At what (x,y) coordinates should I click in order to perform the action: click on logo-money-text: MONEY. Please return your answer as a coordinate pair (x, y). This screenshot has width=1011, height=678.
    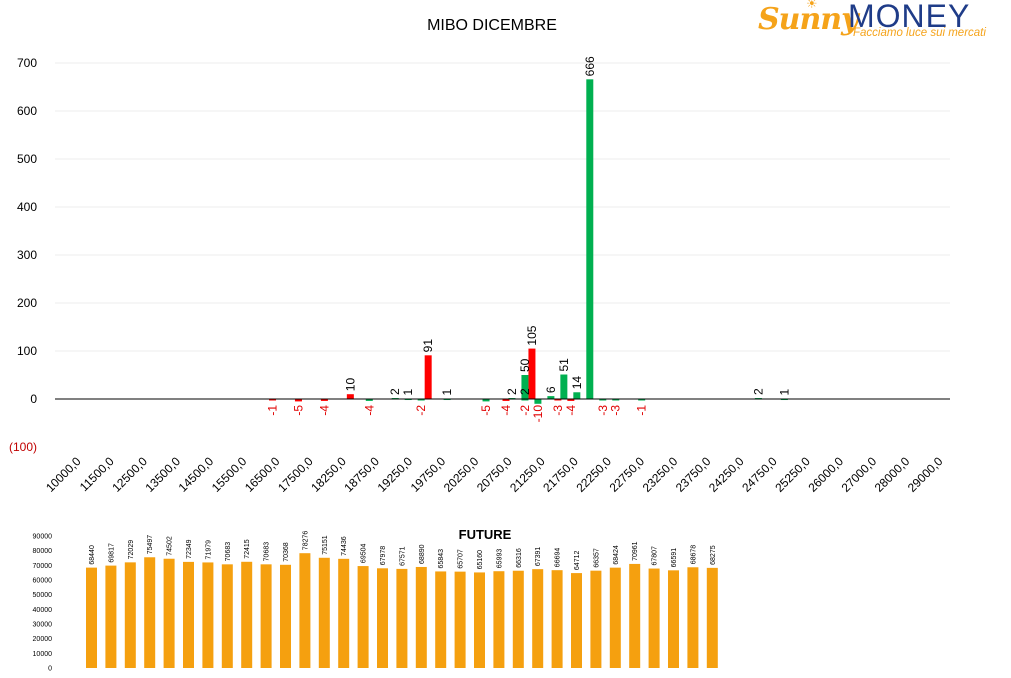
    Looking at the image, I should click on (909, 17).